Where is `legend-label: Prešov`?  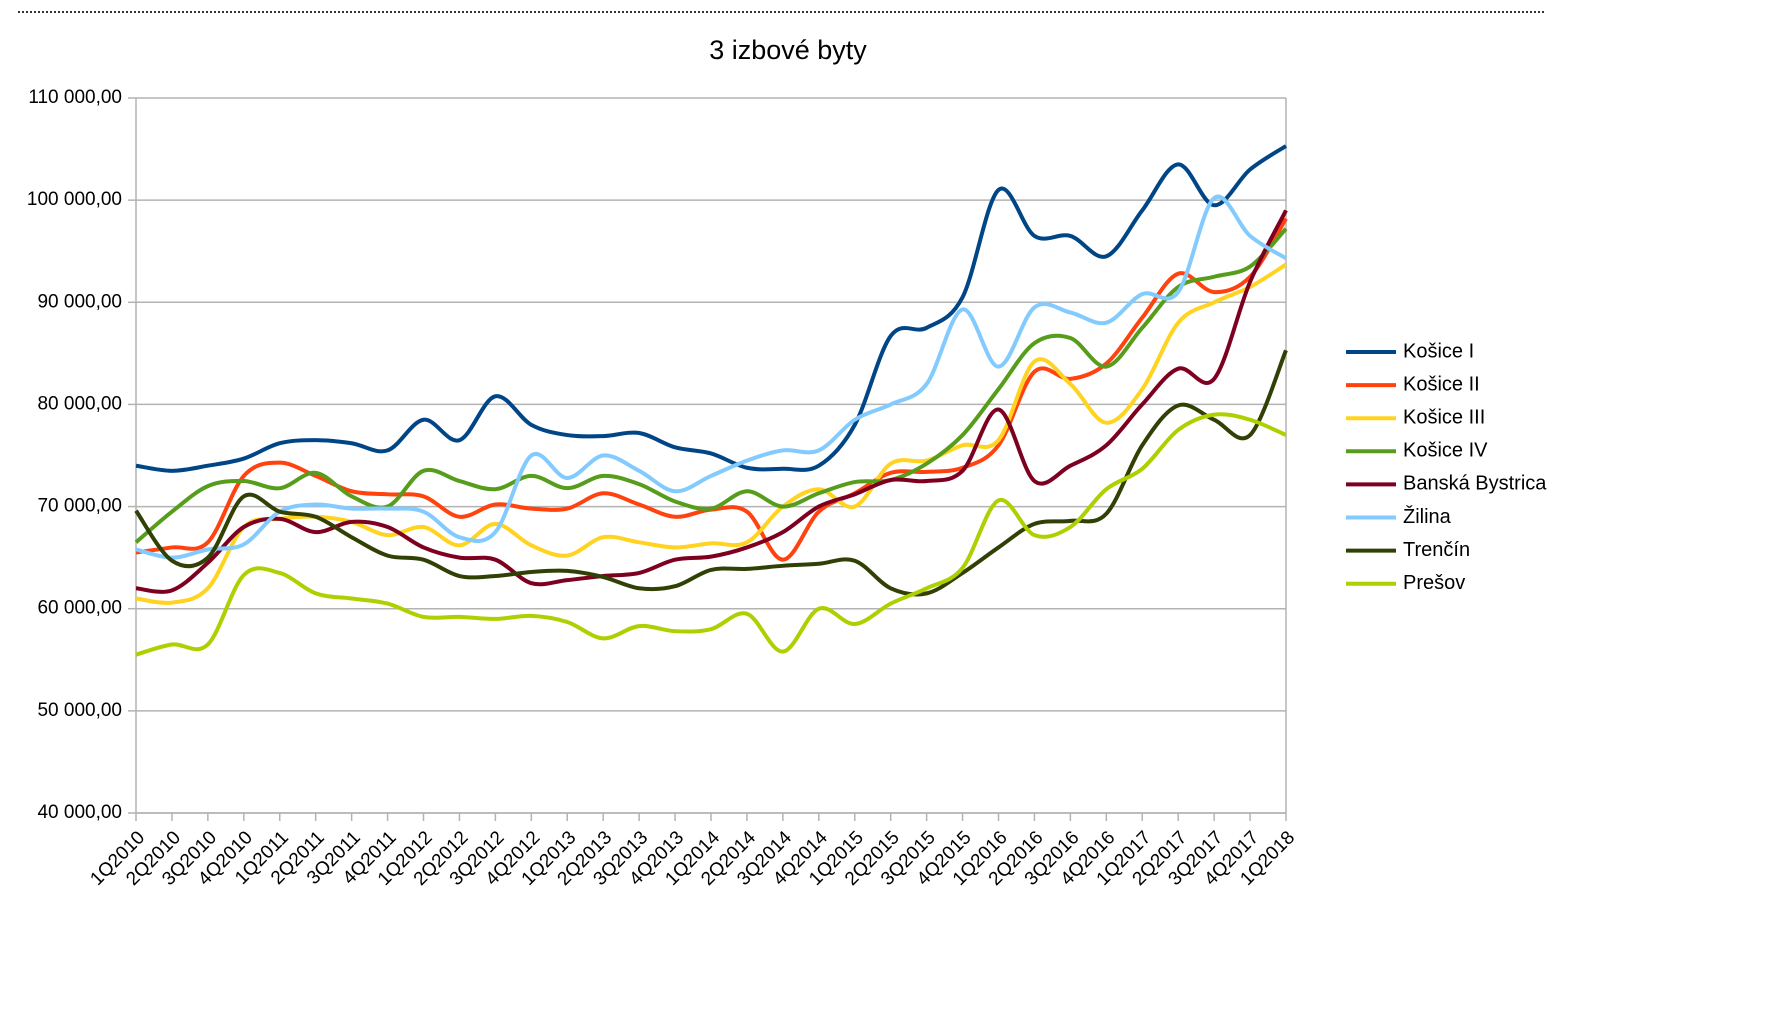 legend-label: Prešov is located at coordinates (1434, 583).